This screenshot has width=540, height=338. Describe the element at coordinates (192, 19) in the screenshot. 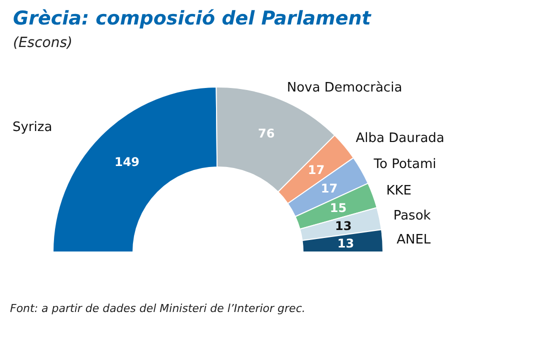

I see `chart-title: Grècia: composició del Parlament` at that location.